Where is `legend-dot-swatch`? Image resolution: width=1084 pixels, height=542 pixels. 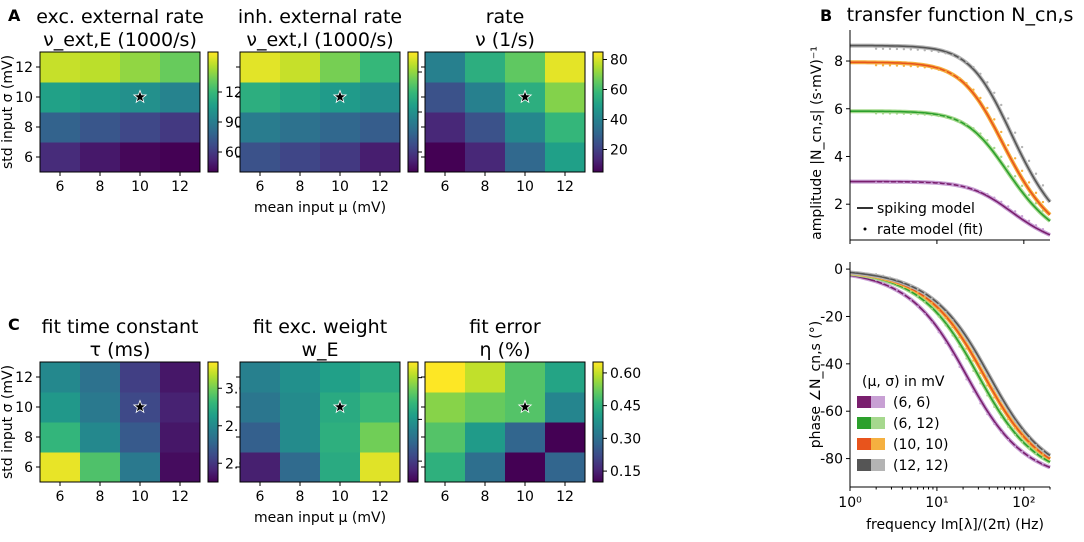 legend-dot-swatch is located at coordinates (865, 229).